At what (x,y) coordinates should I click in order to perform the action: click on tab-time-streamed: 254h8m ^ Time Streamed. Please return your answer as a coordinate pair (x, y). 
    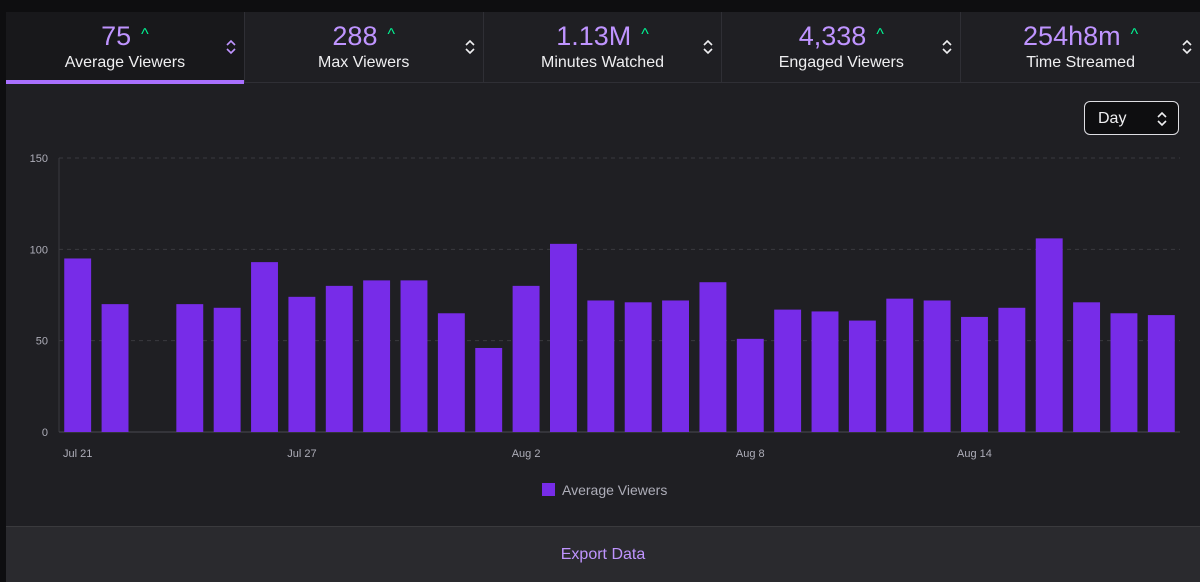
    Looking at the image, I should click on (1080, 47).